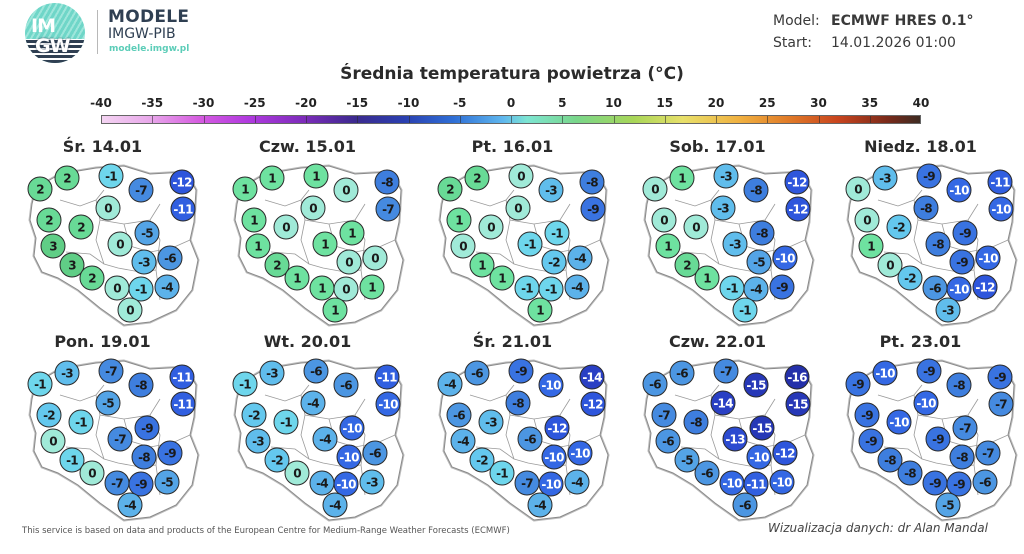 Image resolution: width=1024 pixels, height=554 pixels. I want to click on station-temperature-marker: -13, so click(735, 439).